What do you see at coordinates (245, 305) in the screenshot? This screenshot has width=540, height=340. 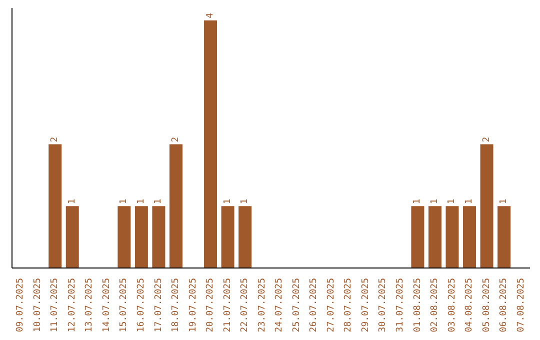 I see `x-tick-label: 22.07.2025` at bounding box center [245, 305].